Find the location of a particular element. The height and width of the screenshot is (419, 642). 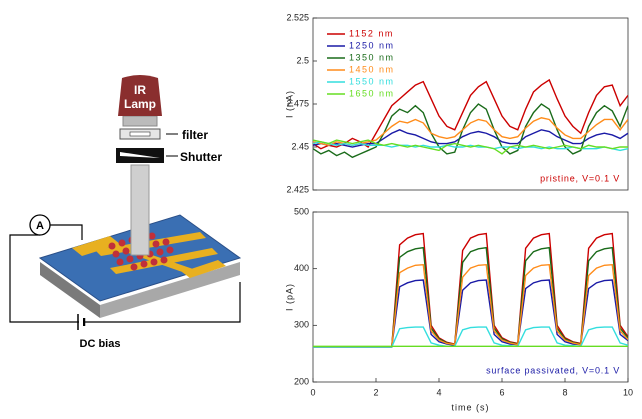

ammeter-label: A is located at coordinates (40, 226).